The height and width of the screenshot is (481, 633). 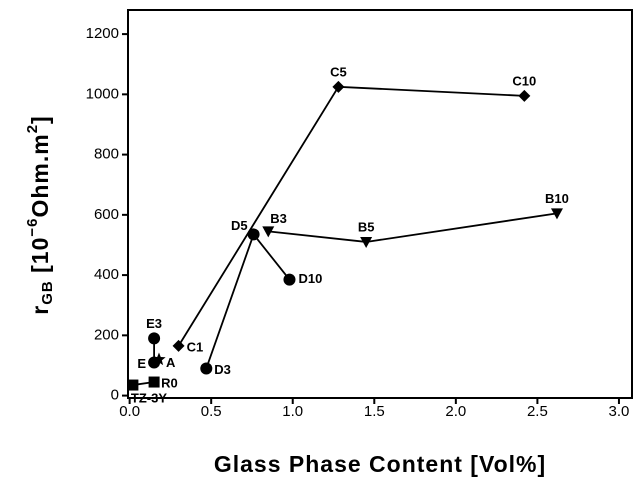 I want to click on point-label: B5, so click(x=366, y=226).